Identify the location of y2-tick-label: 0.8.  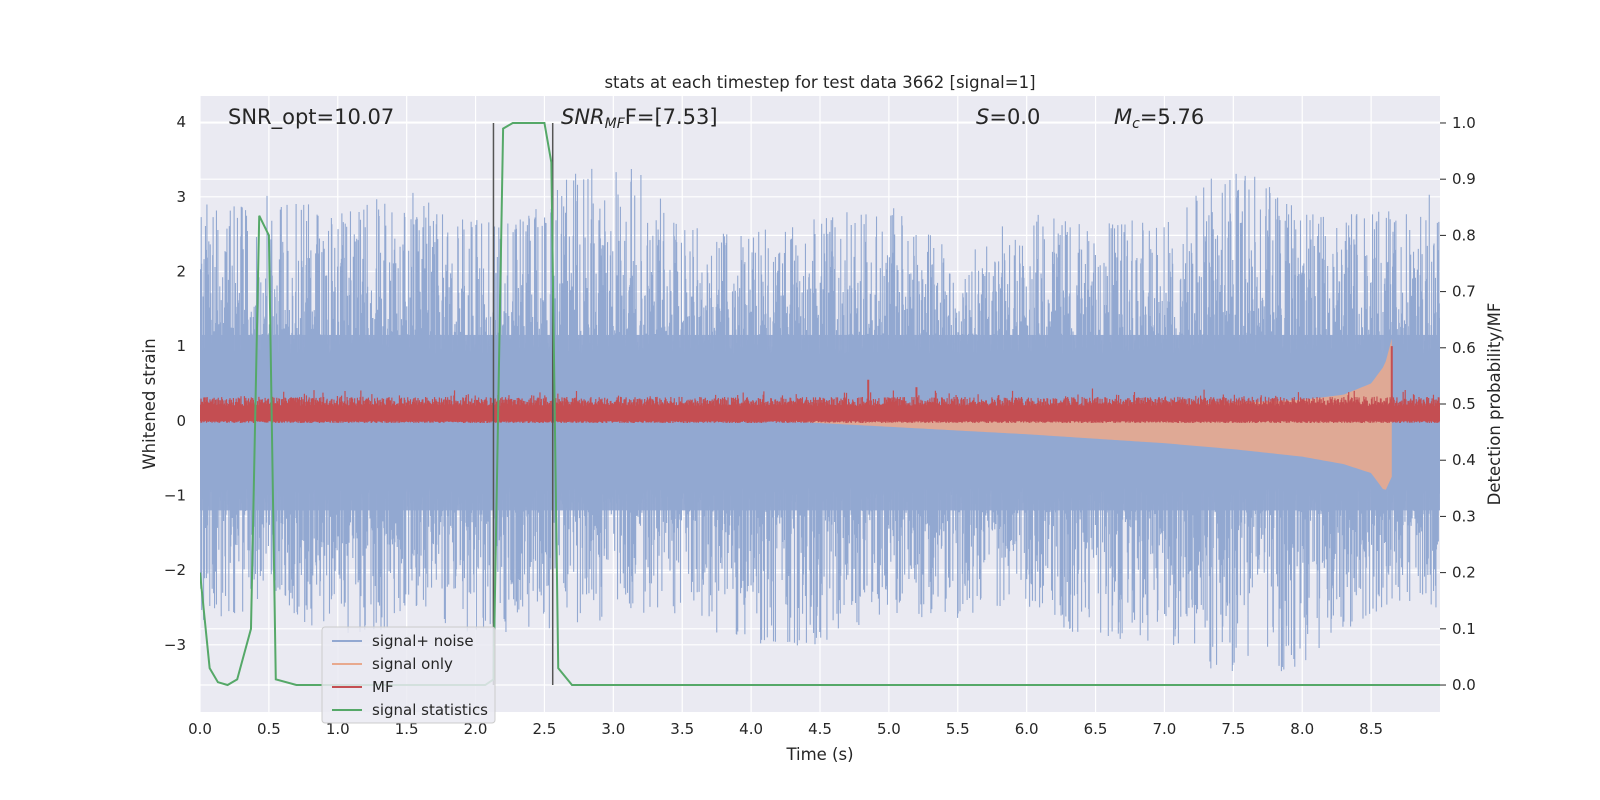
(1464, 235).